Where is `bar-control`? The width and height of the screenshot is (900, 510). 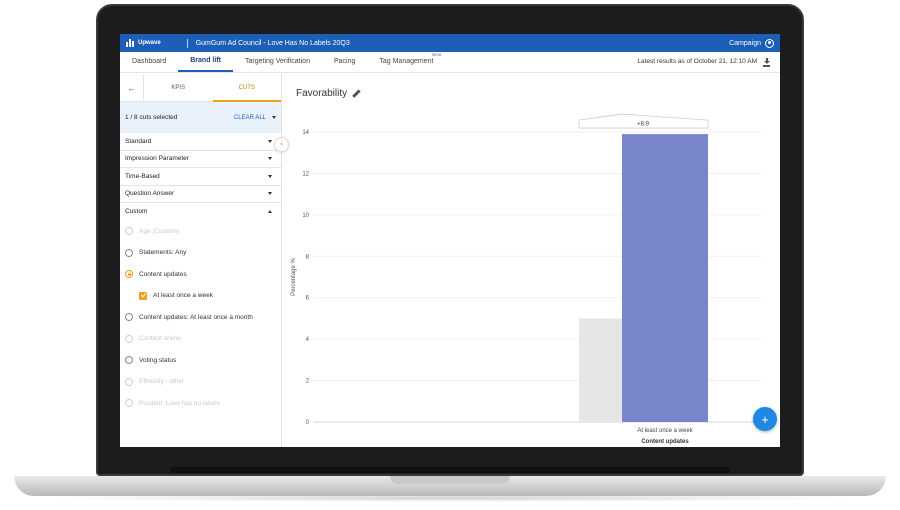
bar-control is located at coordinates (600, 370).